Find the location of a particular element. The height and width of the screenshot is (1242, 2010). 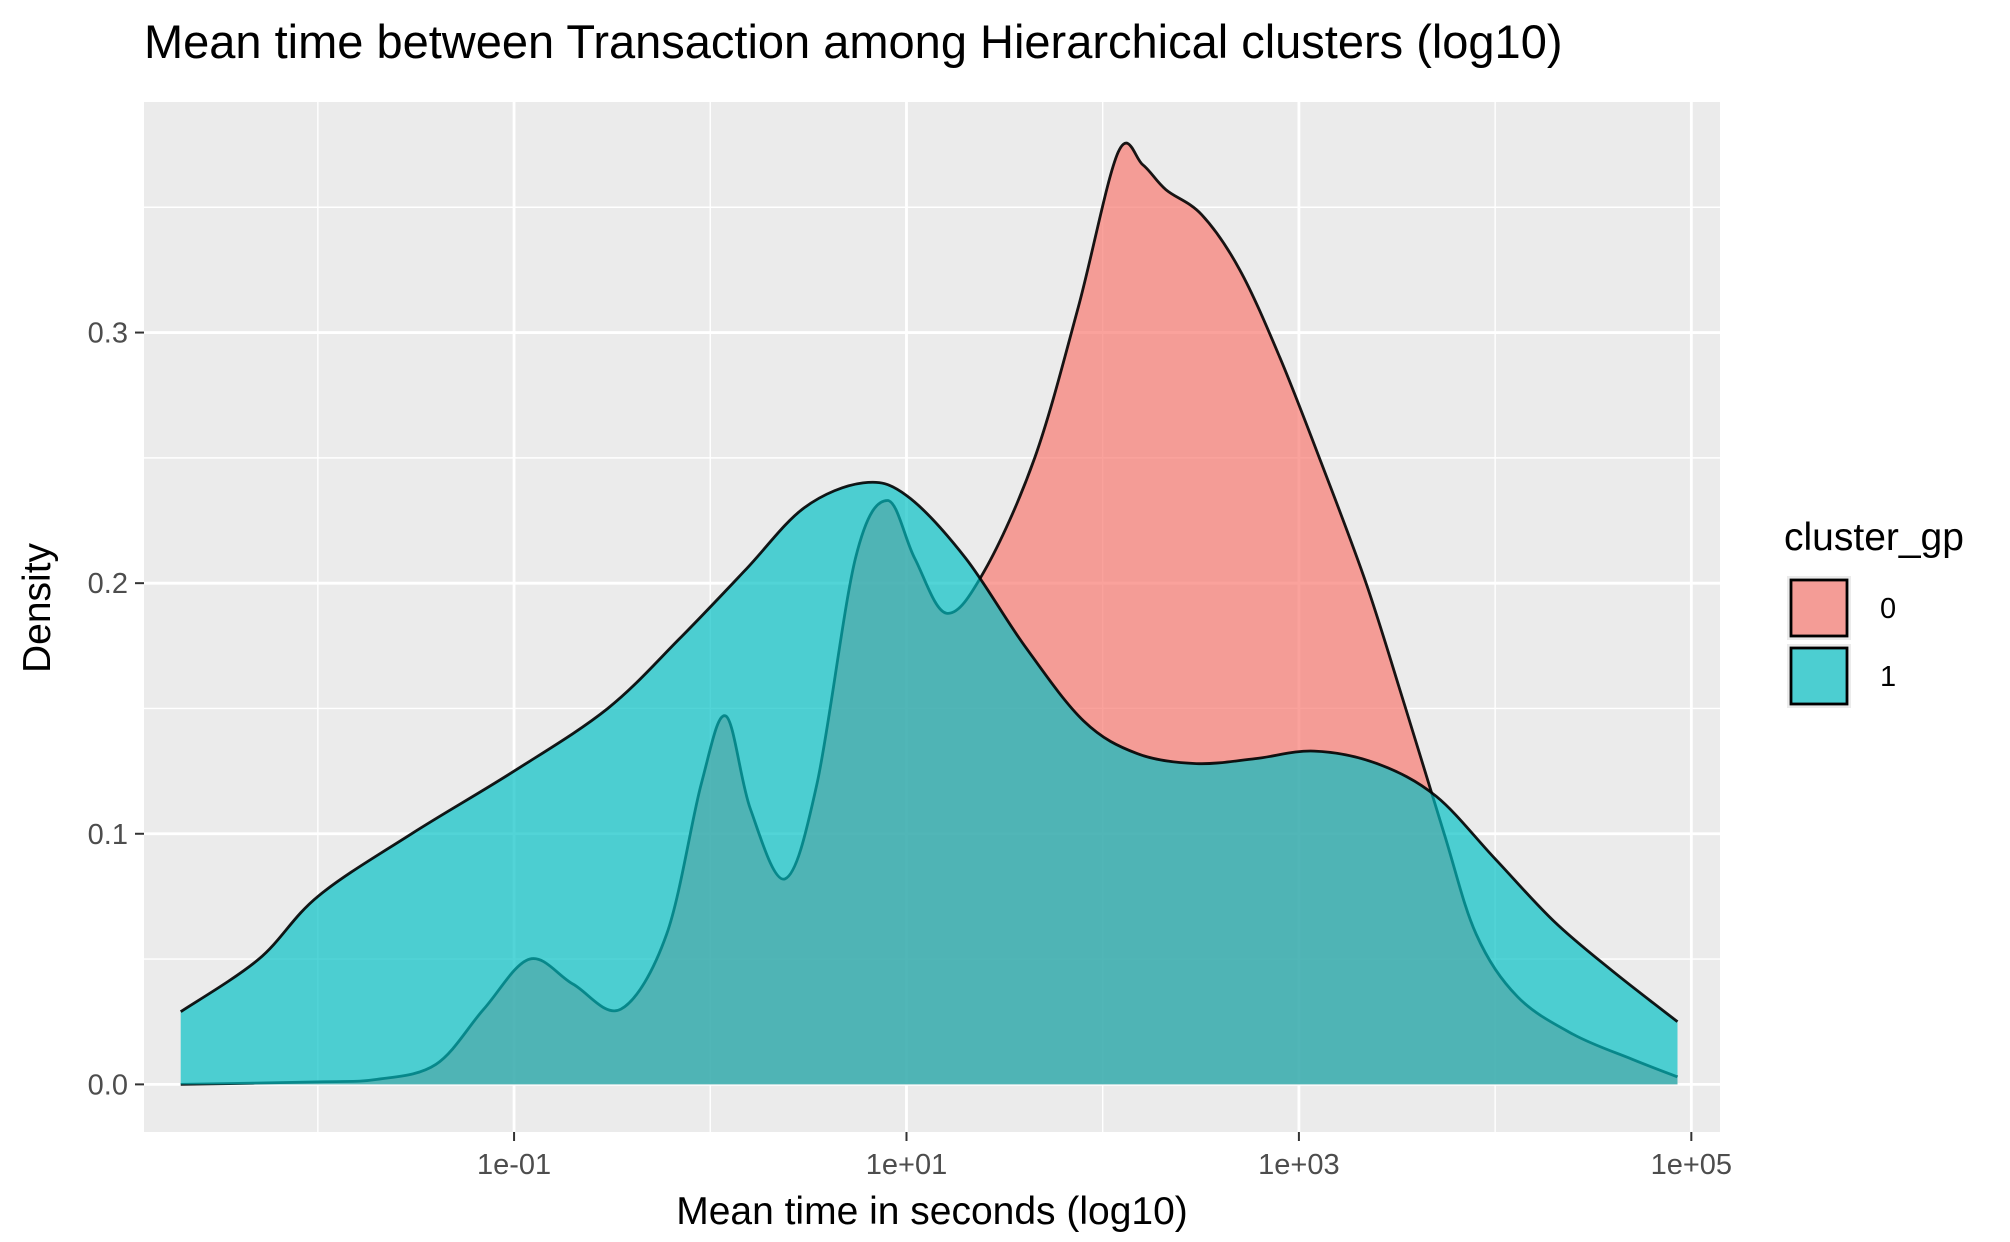

legend-title: cluster_gp is located at coordinates (1874, 537).